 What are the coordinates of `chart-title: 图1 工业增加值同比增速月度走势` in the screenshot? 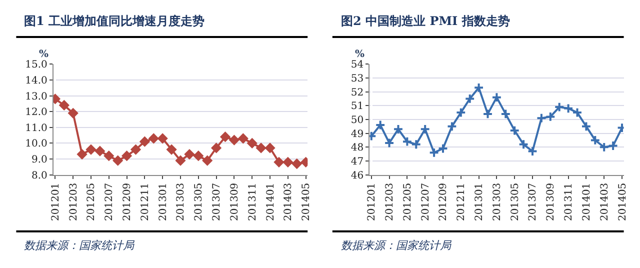 It's located at (114, 21).